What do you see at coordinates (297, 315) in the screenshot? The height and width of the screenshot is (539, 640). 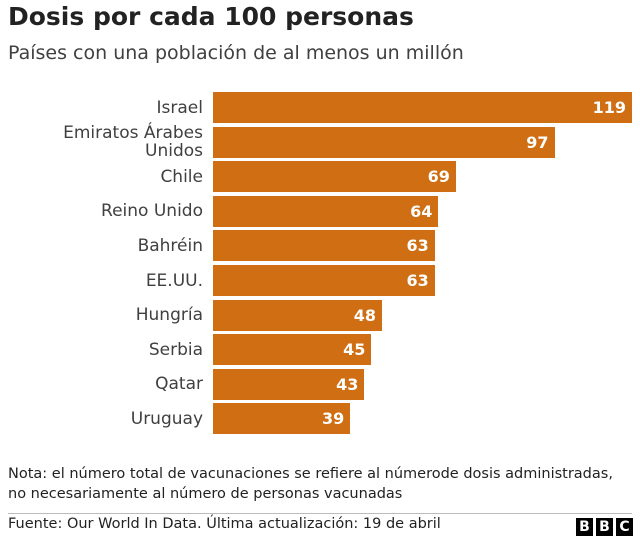 I see `bar: 48` at bounding box center [297, 315].